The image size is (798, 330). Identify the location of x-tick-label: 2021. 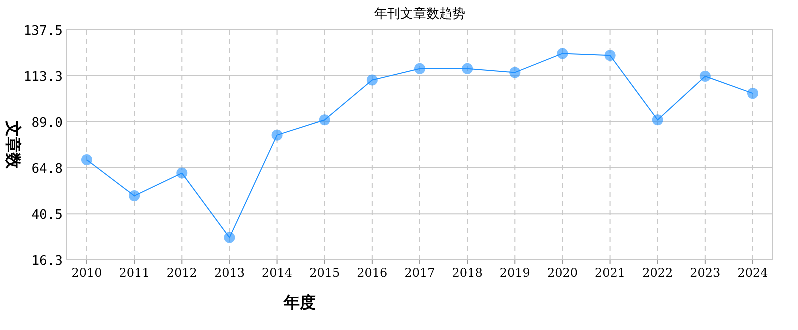
(610, 273).